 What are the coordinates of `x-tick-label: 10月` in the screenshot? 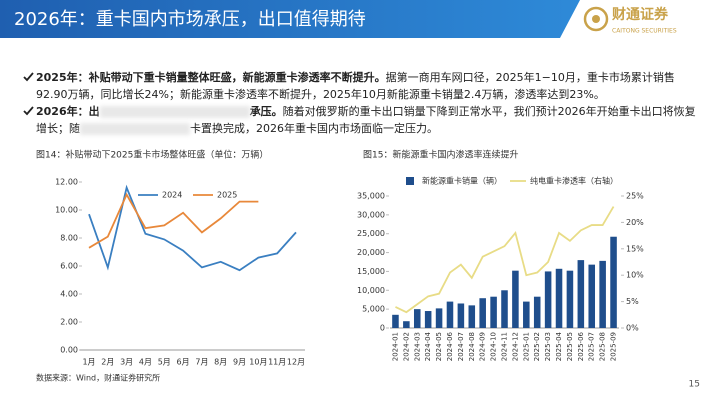 It's located at (258, 362).